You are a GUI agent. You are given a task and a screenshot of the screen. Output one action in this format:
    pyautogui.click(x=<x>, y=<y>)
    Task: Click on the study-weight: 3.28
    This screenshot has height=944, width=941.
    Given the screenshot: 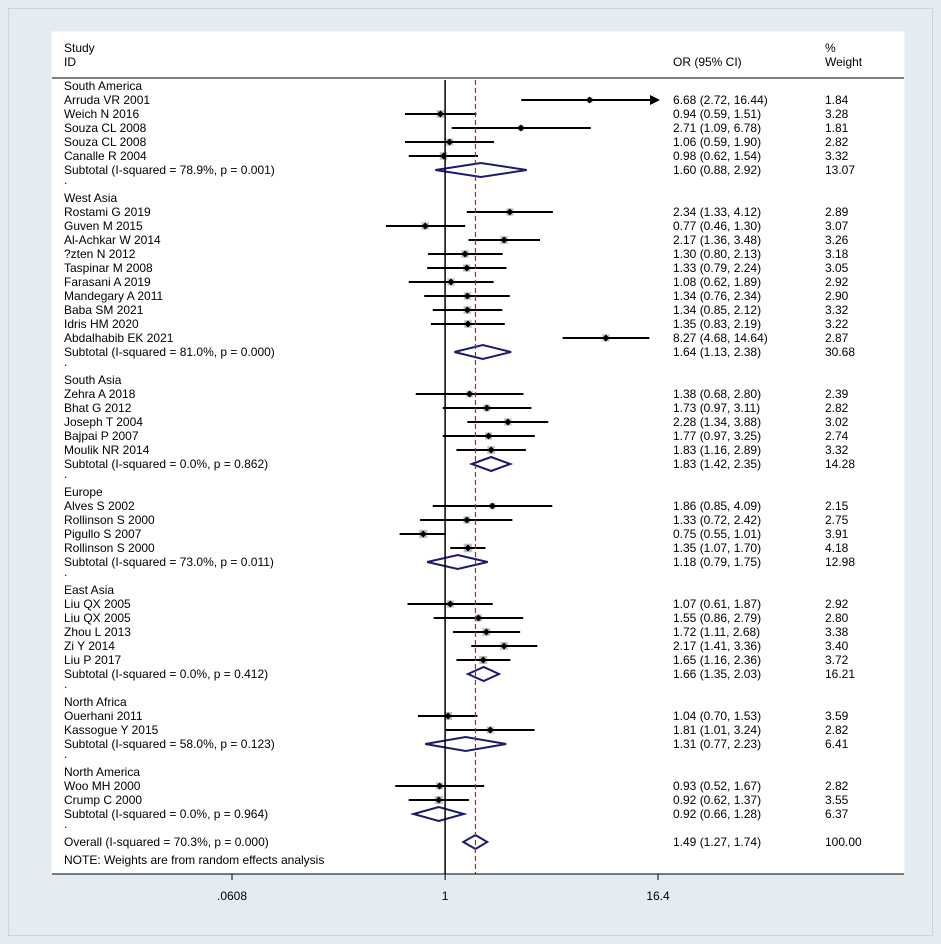 What is the action you would take?
    pyautogui.click(x=837, y=114)
    